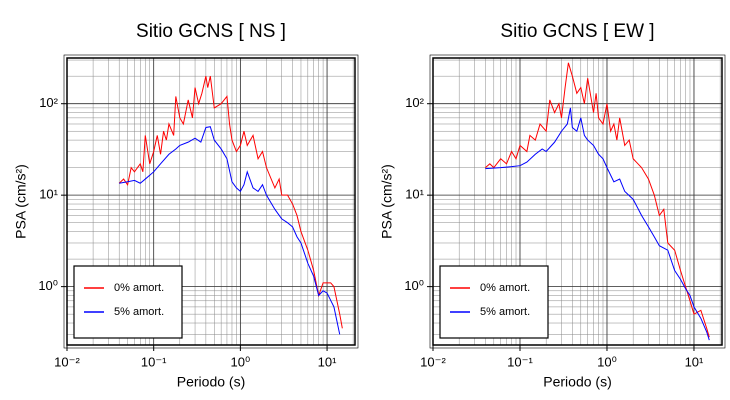 This screenshot has width=730, height=400. Describe the element at coordinates (577, 31) in the screenshot. I see `chart-title: Sitio GCNS [ EW ]` at that location.